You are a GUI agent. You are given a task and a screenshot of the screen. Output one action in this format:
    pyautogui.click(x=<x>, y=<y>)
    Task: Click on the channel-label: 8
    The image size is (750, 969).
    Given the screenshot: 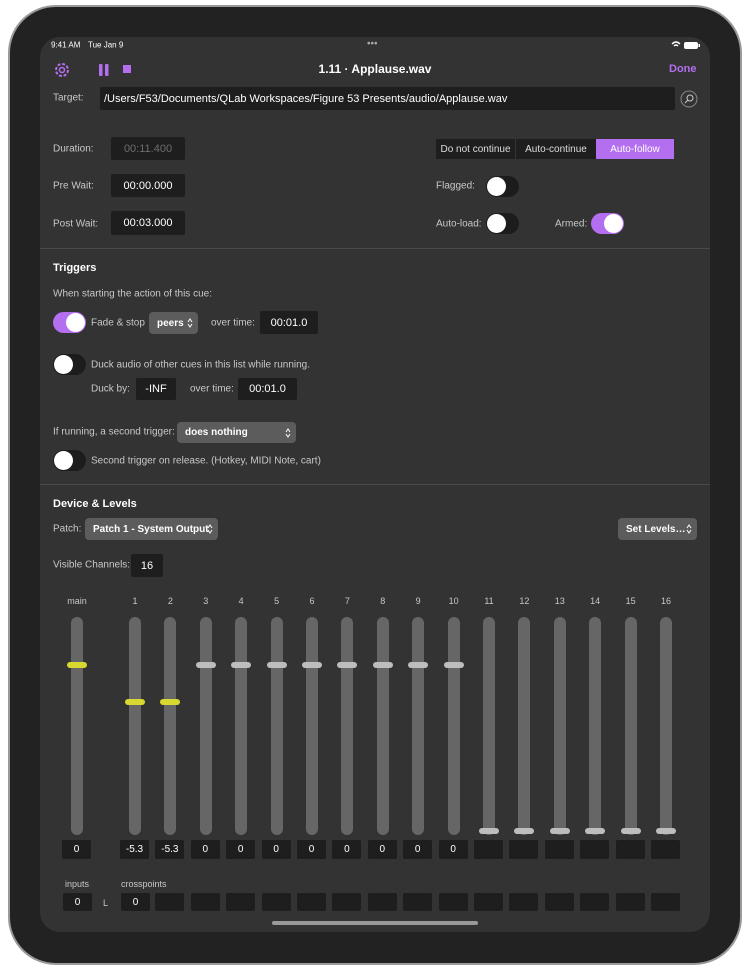 What is the action you would take?
    pyautogui.click(x=383, y=601)
    